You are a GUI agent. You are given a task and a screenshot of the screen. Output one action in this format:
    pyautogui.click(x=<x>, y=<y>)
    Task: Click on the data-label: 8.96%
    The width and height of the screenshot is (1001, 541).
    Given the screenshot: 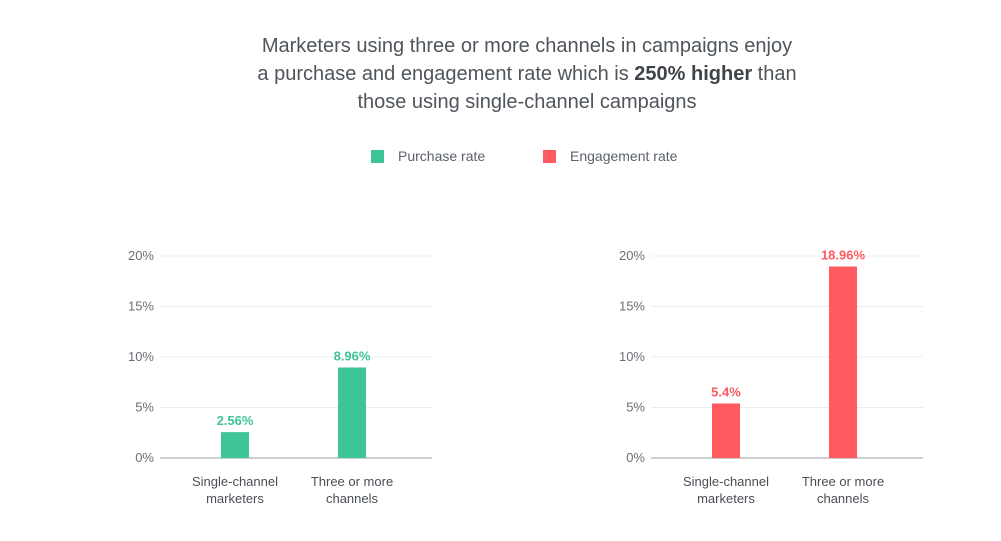 What is the action you would take?
    pyautogui.click(x=352, y=356)
    